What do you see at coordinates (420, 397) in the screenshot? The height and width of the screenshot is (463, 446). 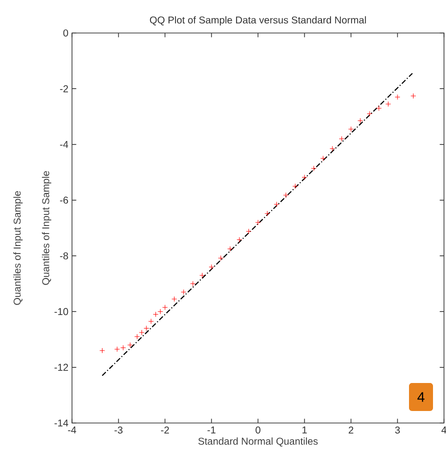 I see `annotation: 4` at bounding box center [420, 397].